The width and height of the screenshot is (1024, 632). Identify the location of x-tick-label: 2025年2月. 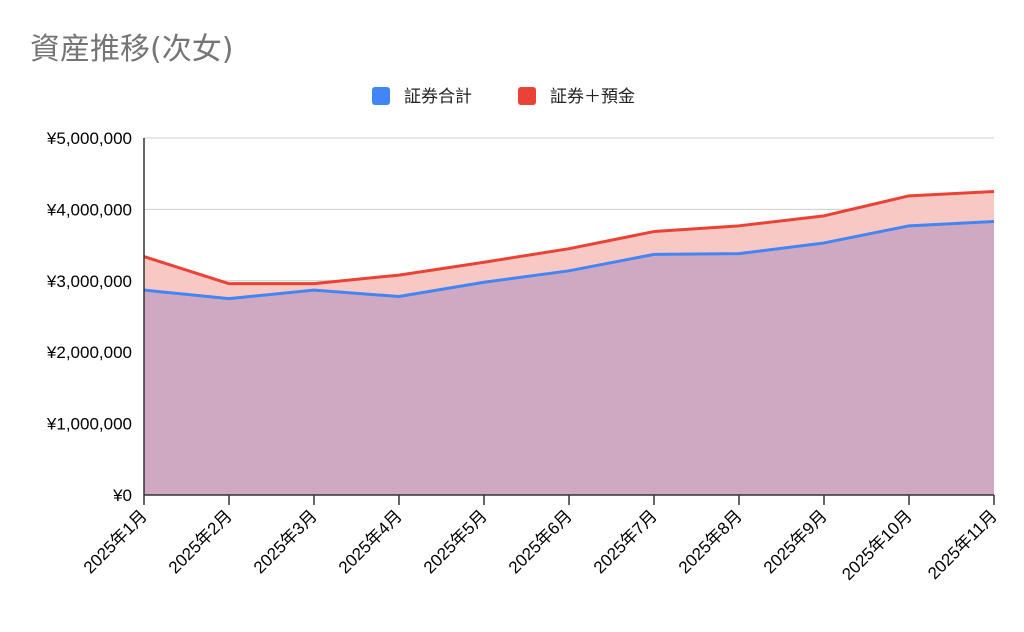
(200, 541).